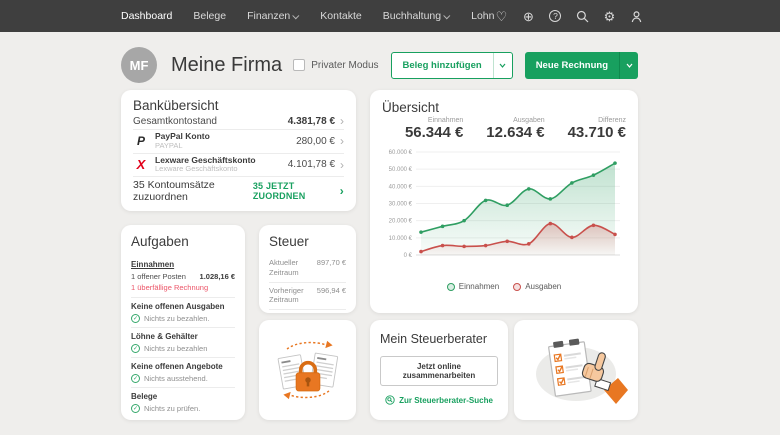 The width and height of the screenshot is (780, 435). Describe the element at coordinates (209, 16) in the screenshot. I see `nav-item-belege: Belege` at that location.